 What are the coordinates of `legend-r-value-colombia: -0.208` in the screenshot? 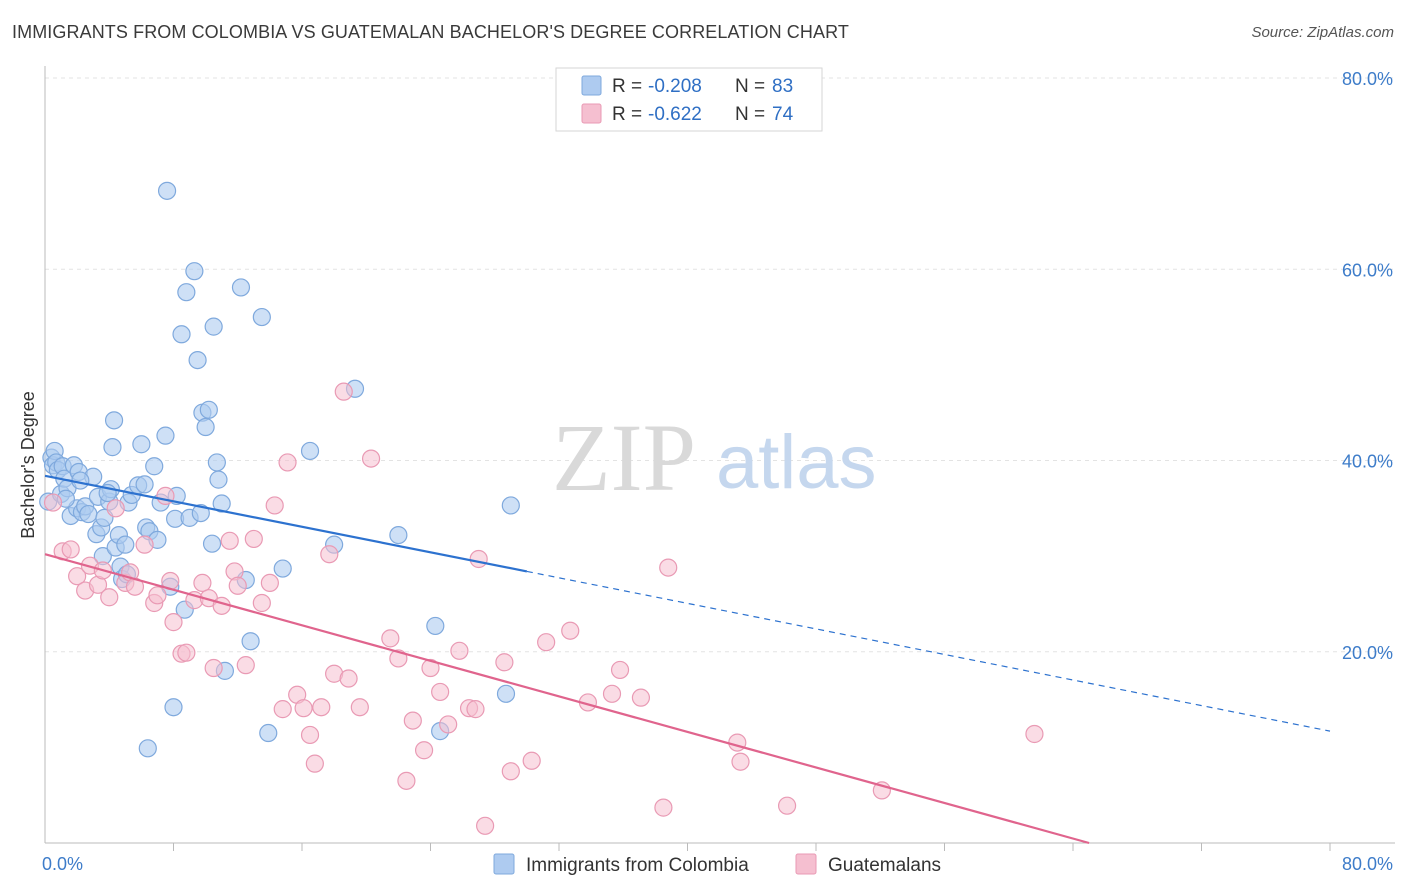 It's located at (675, 86).